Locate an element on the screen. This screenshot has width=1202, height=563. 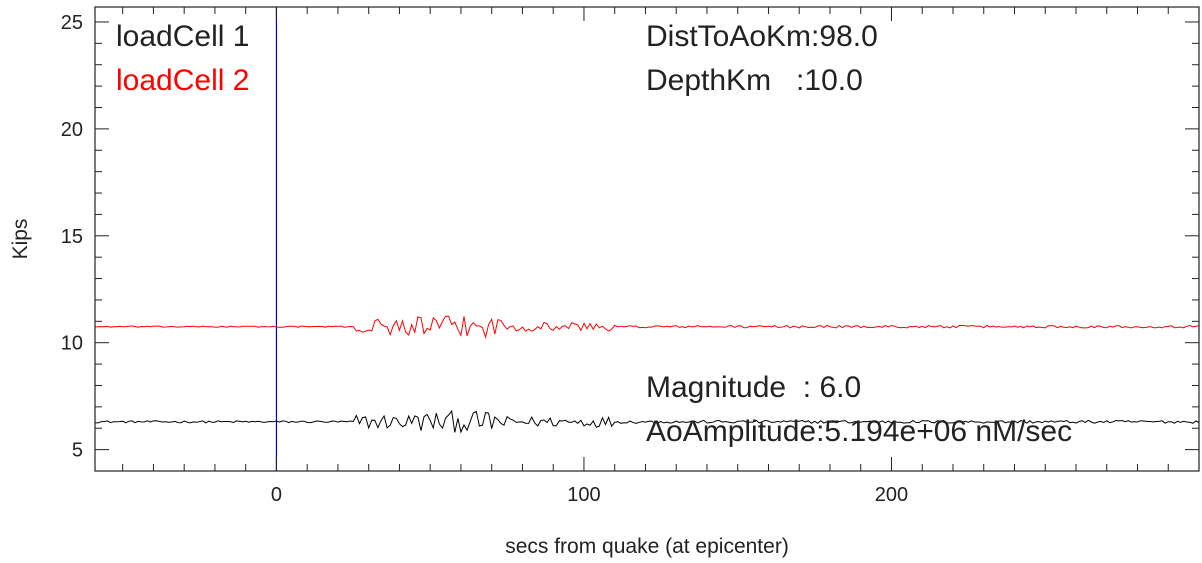
y-tick-label: 15 is located at coordinates (72, 237).